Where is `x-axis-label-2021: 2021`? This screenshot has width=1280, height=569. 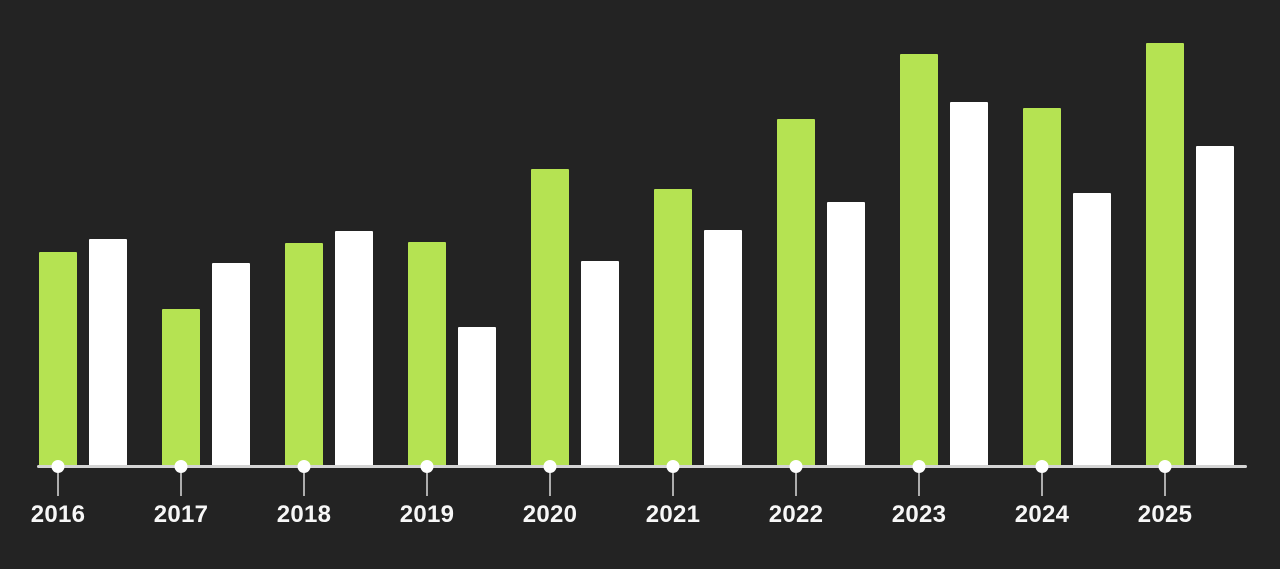
x-axis-label-2021: 2021 is located at coordinates (673, 514).